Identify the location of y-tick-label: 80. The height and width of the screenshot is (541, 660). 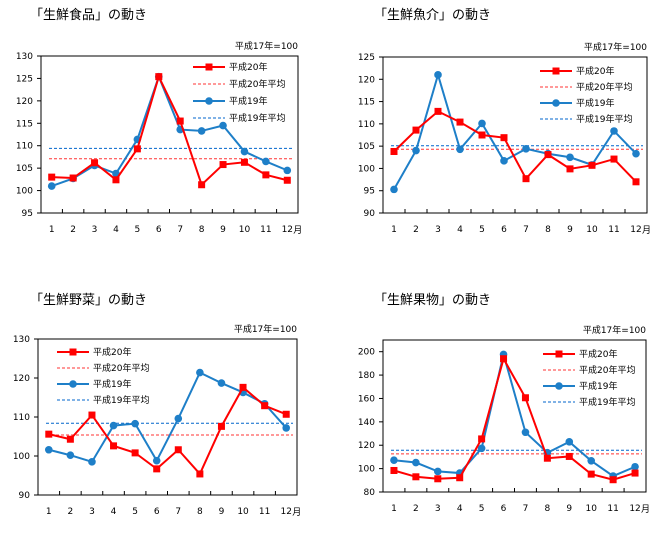
(370, 493).